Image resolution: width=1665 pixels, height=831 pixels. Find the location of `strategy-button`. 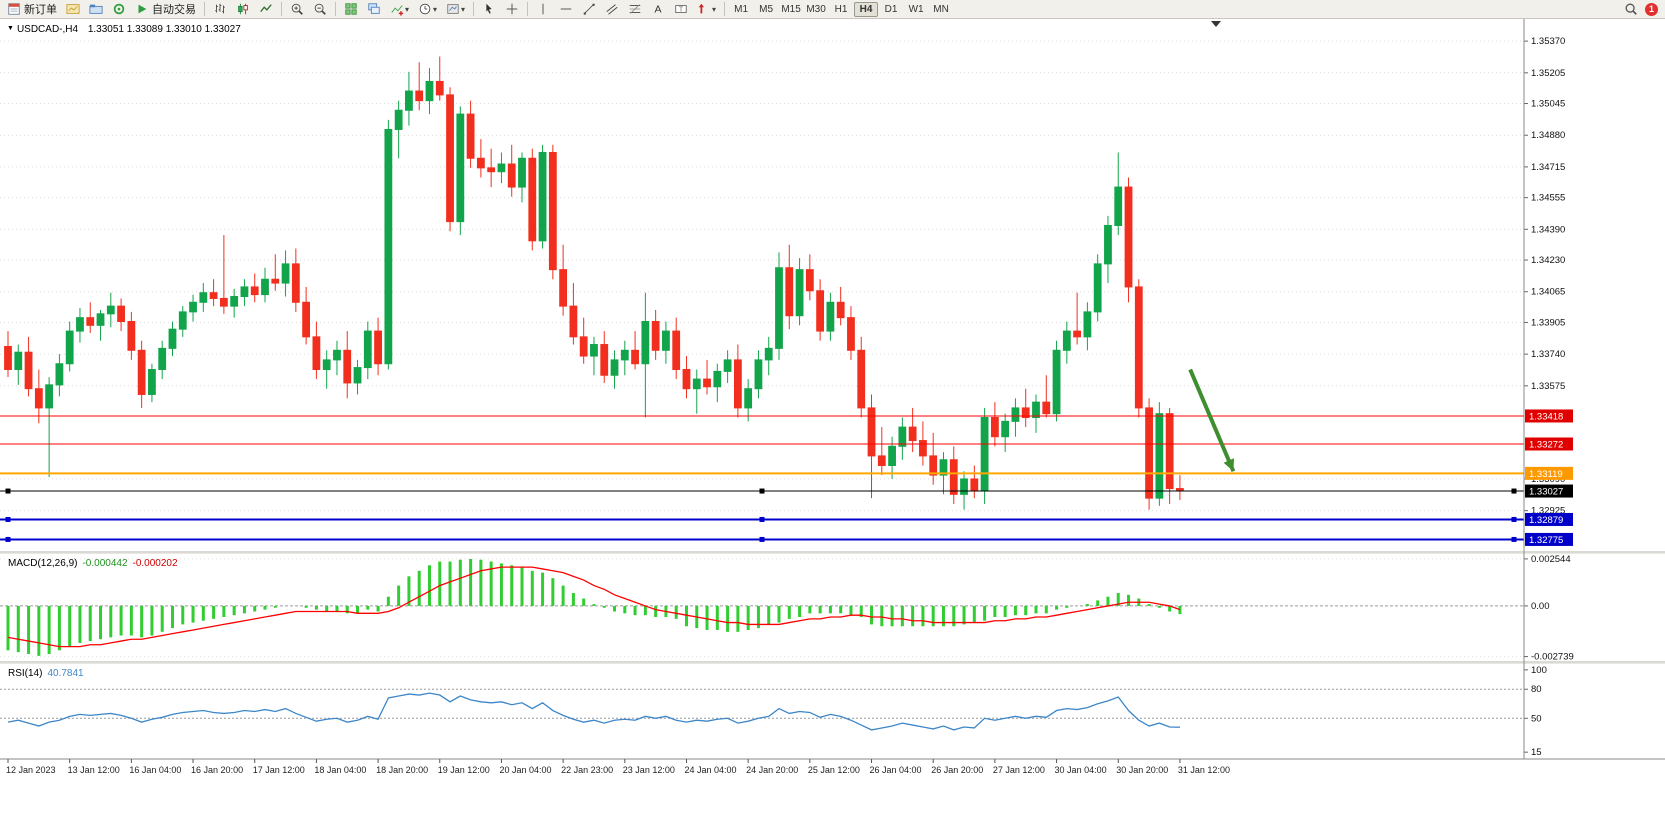

strategy-button is located at coordinates (119, 9).